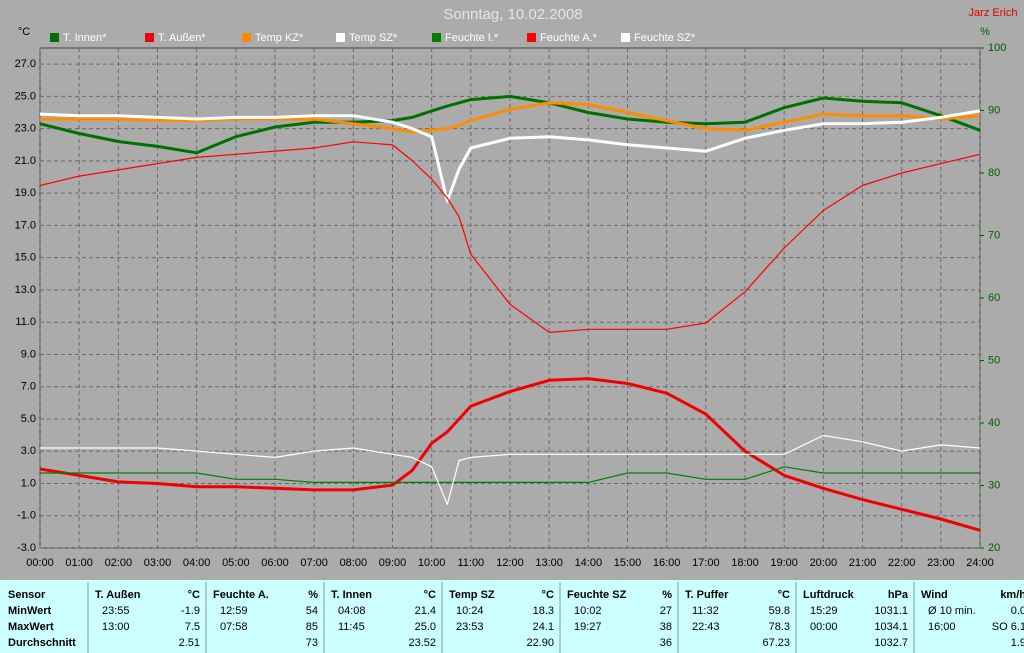  I want to click on cell-time: 23:55, so click(116, 611).